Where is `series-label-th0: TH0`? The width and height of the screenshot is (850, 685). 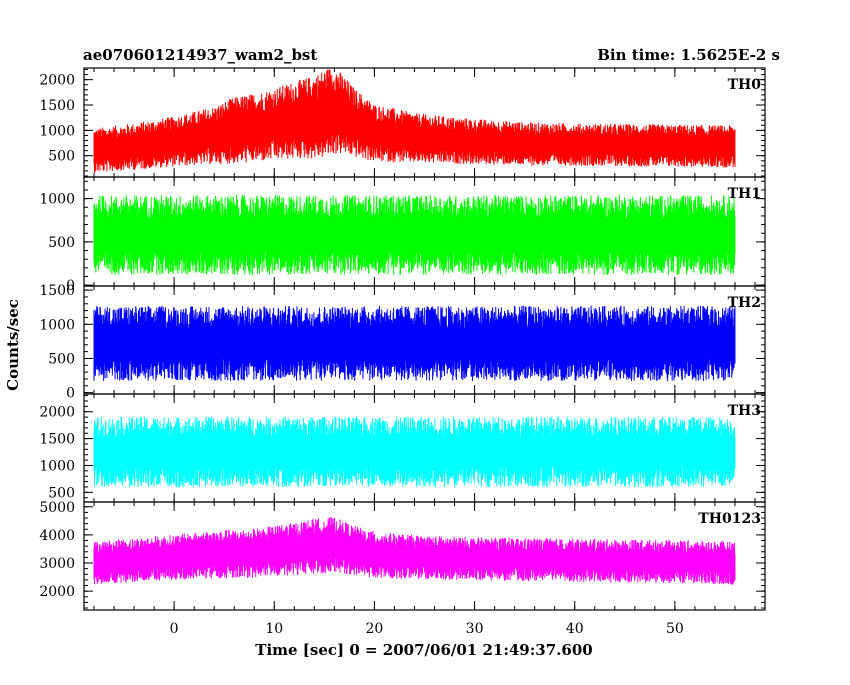 series-label-th0: TH0 is located at coordinates (745, 85).